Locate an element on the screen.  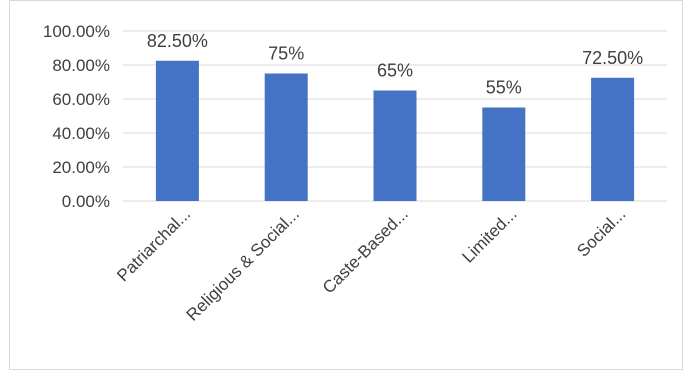
data-label: 72.50% is located at coordinates (612, 58).